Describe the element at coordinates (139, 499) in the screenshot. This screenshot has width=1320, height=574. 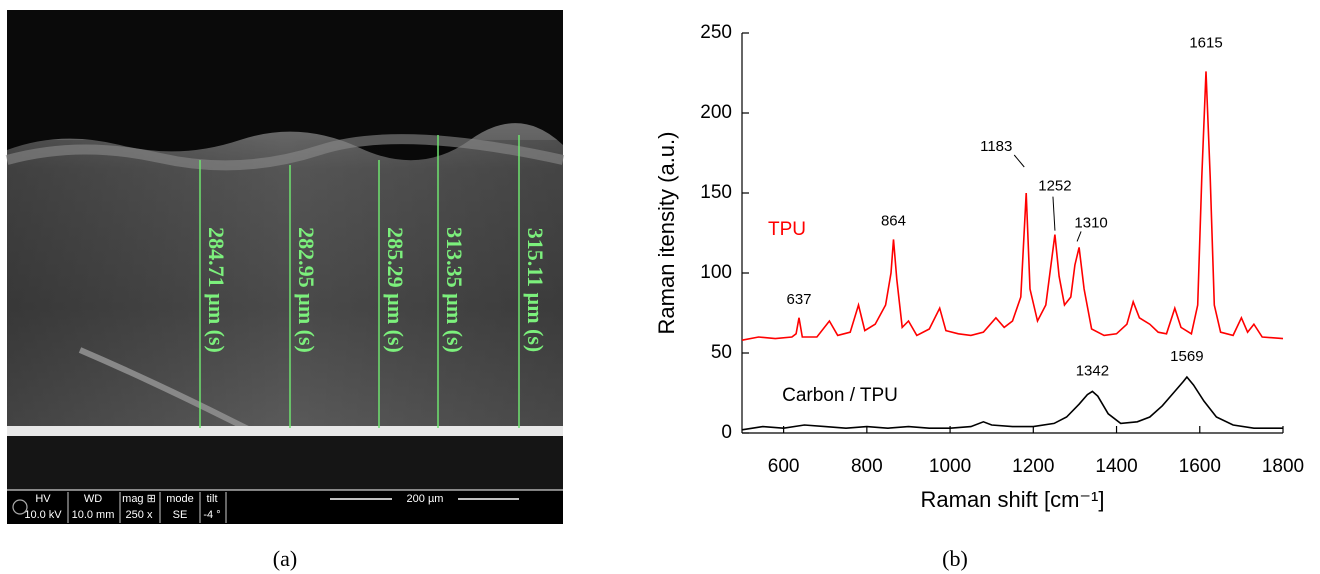
I see `info-header: mag ⊞` at that location.